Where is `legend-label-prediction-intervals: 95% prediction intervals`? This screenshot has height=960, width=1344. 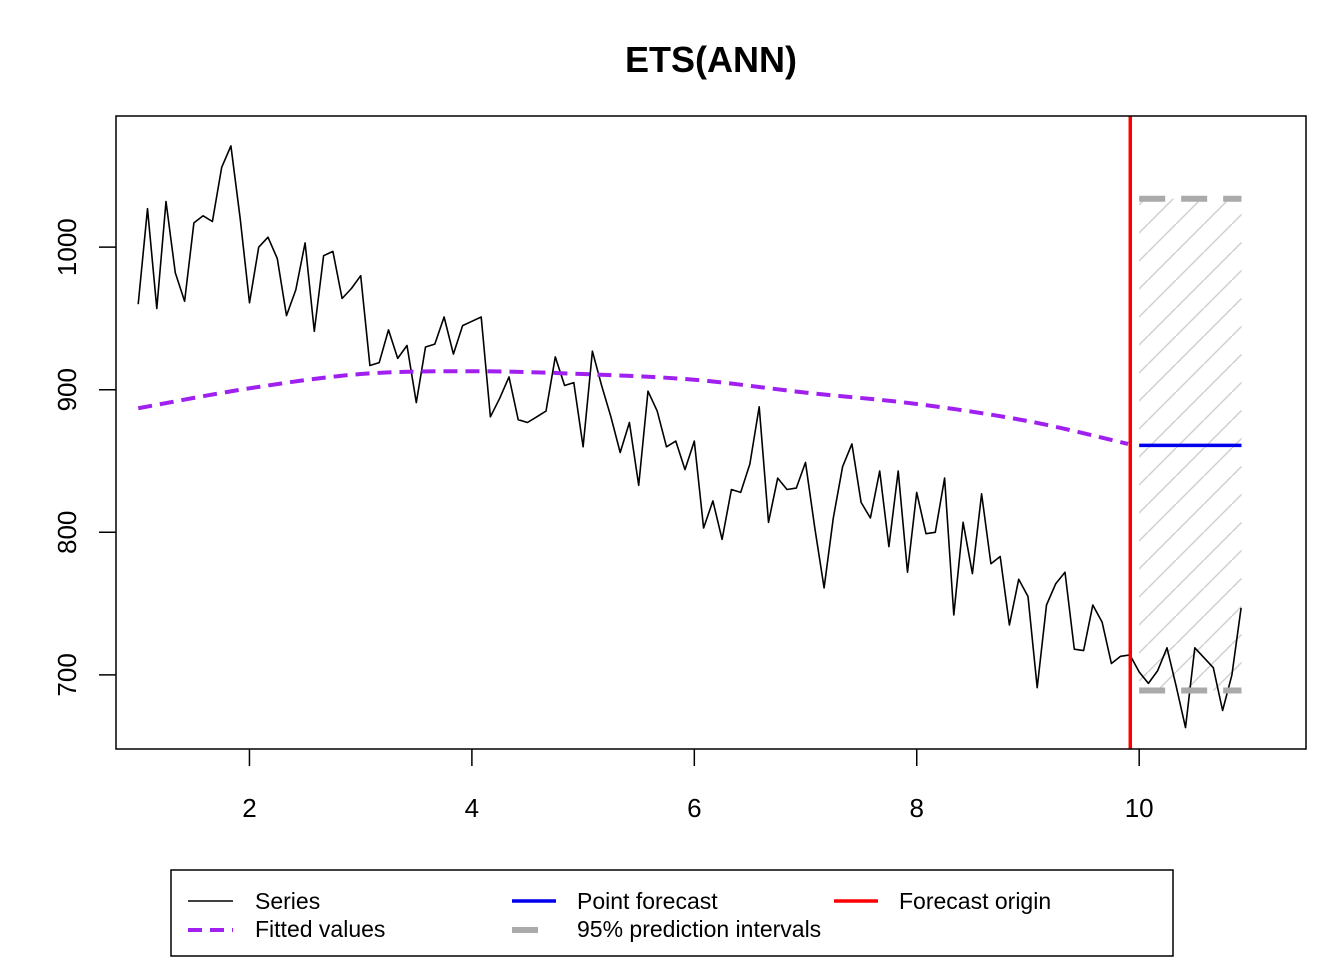 legend-label-prediction-intervals: 95% prediction intervals is located at coordinates (699, 929).